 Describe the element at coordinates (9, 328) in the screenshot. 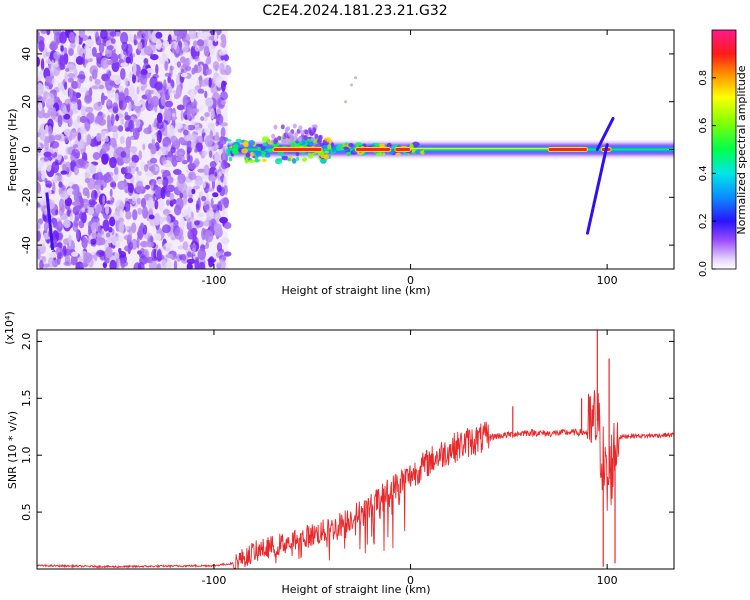

I see `snr-y-scale-label: (x10⁴)` at that location.